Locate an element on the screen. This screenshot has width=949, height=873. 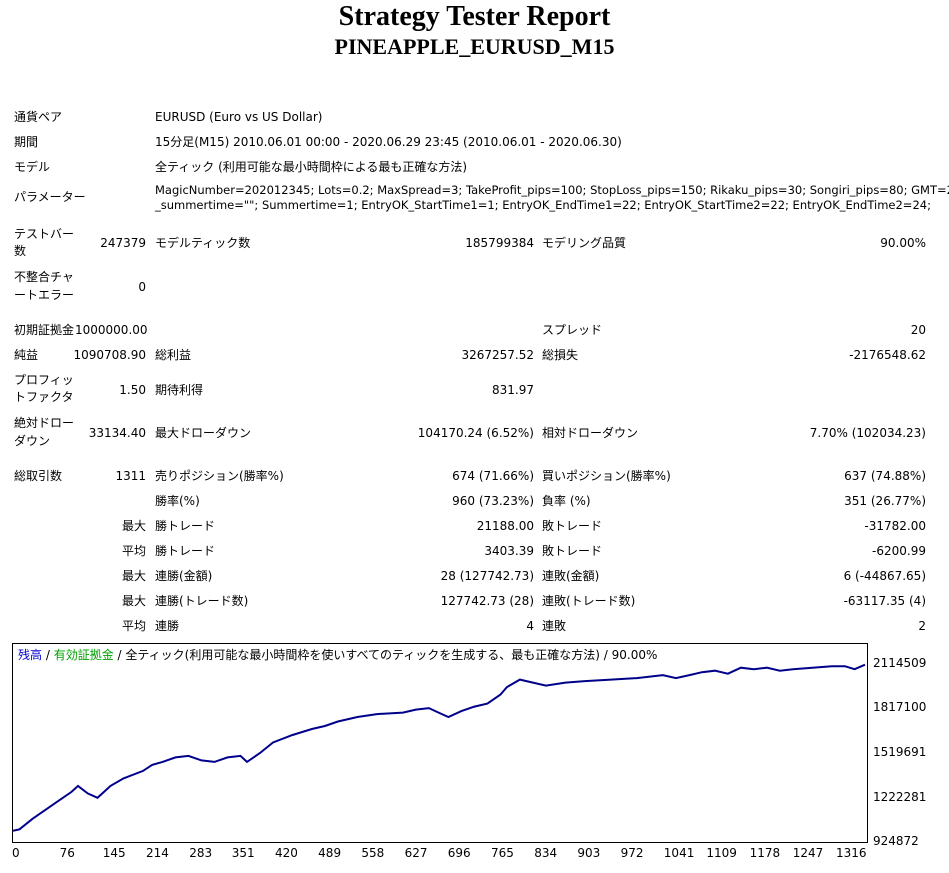
mismatch-value: 0 is located at coordinates (142, 287).